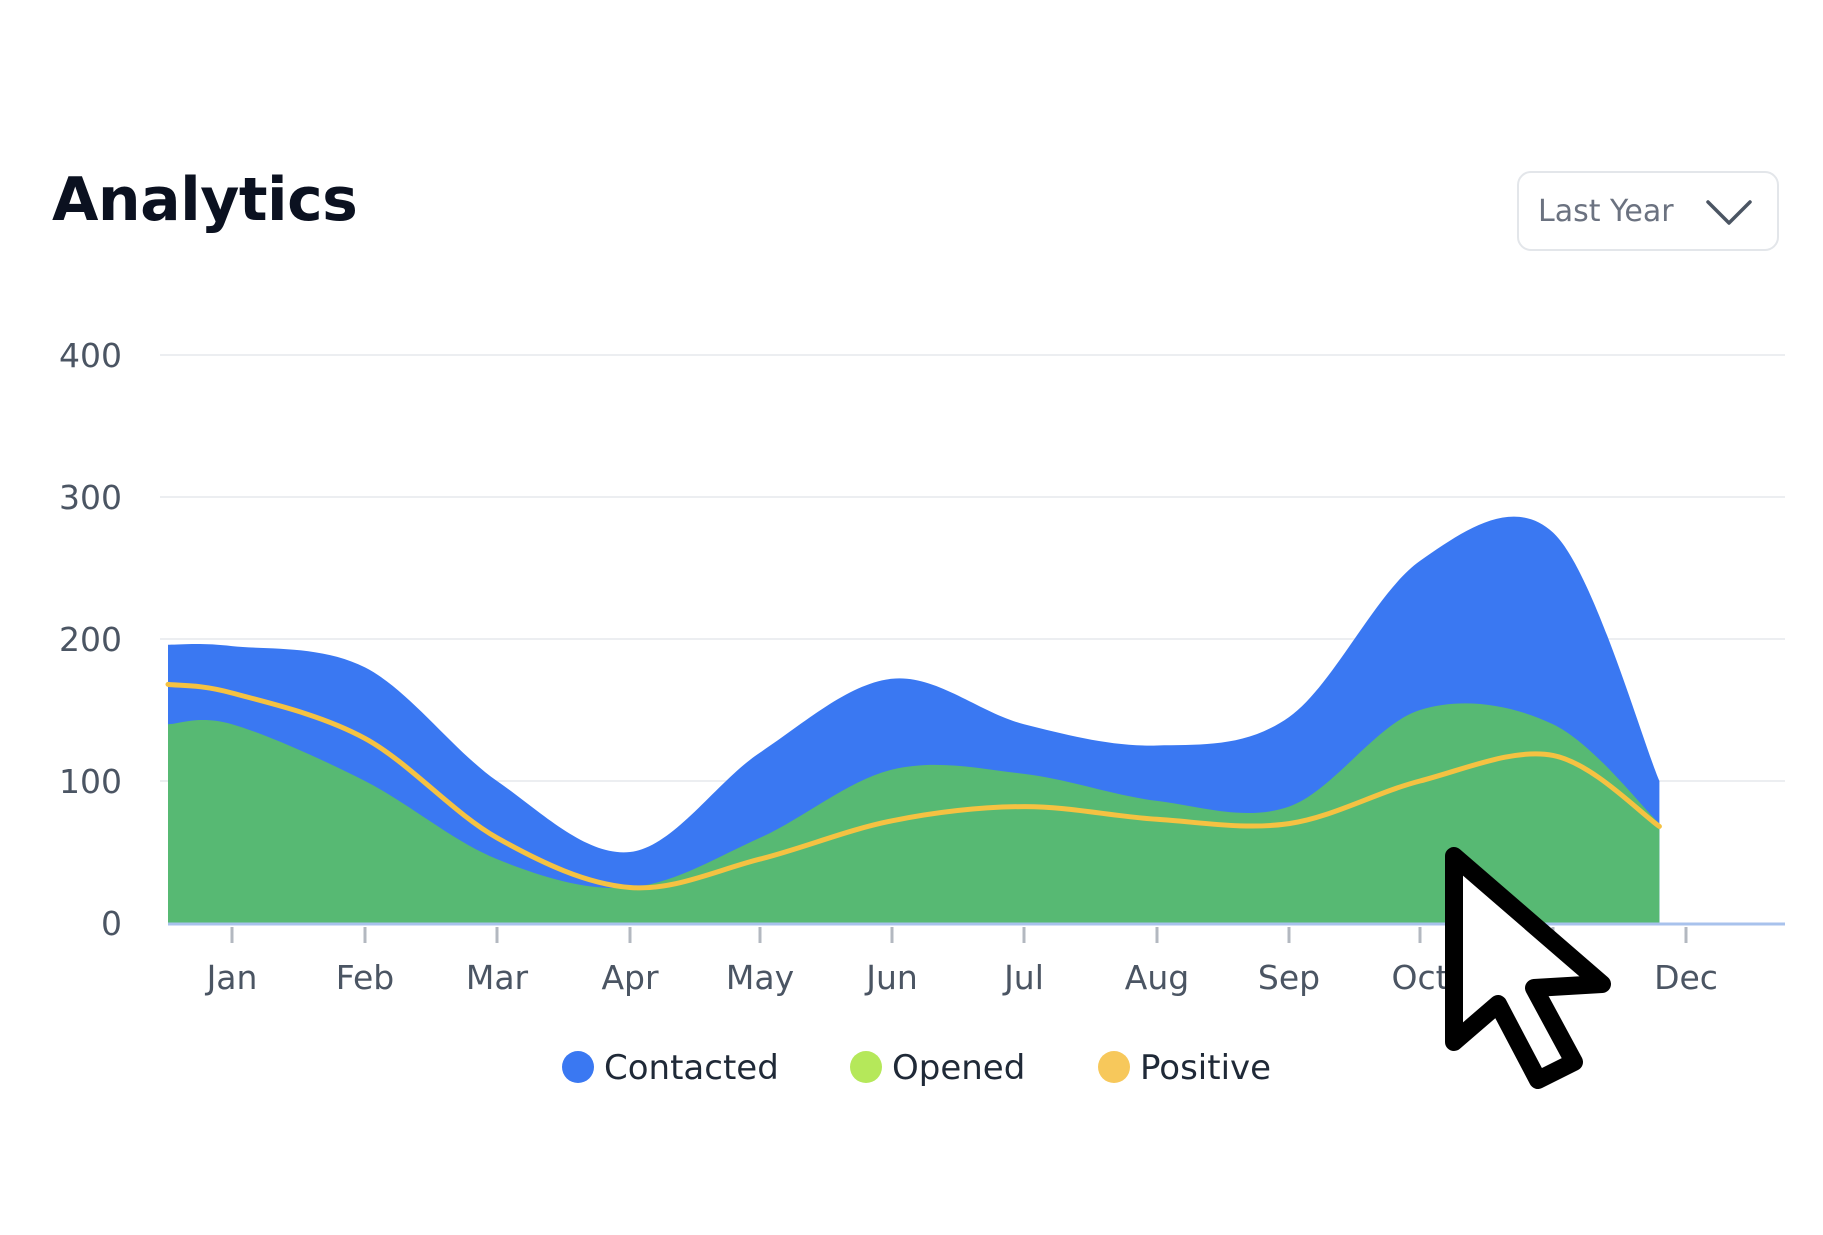 This screenshot has width=1823, height=1235. What do you see at coordinates (760, 977) in the screenshot?
I see `x-tick-label-may: May` at bounding box center [760, 977].